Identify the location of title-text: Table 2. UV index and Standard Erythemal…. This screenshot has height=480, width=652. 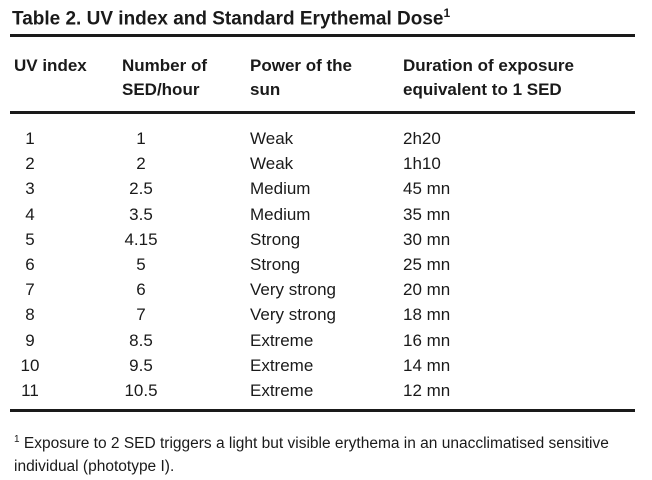
(228, 19).